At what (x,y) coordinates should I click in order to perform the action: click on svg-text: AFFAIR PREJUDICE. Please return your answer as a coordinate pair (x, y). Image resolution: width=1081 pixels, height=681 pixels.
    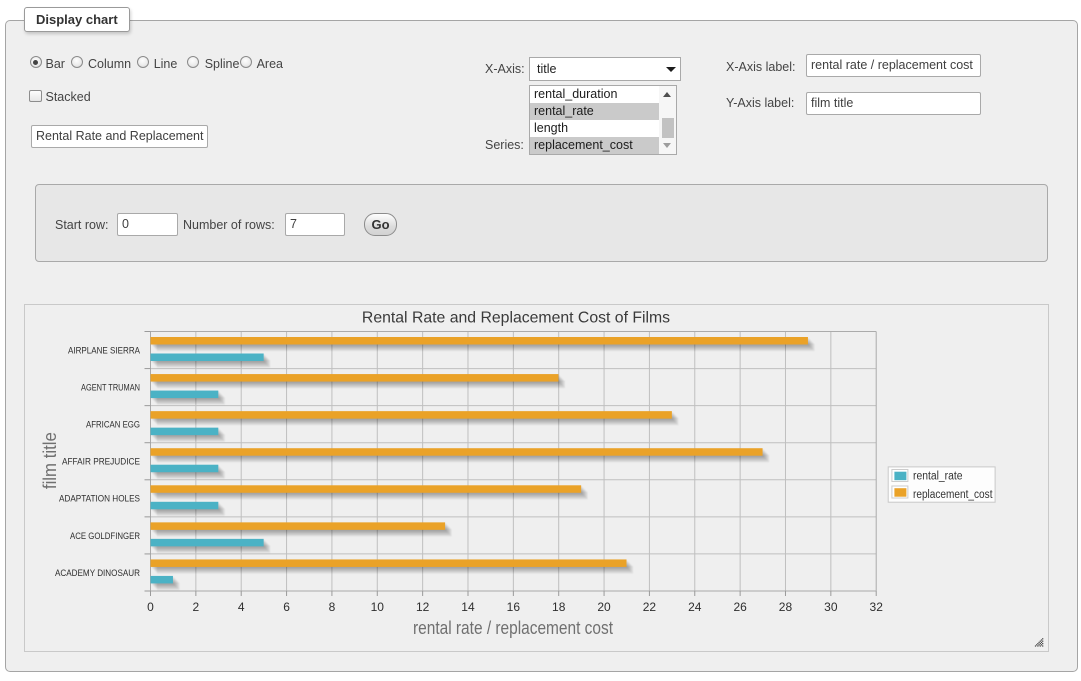
    Looking at the image, I should click on (101, 462).